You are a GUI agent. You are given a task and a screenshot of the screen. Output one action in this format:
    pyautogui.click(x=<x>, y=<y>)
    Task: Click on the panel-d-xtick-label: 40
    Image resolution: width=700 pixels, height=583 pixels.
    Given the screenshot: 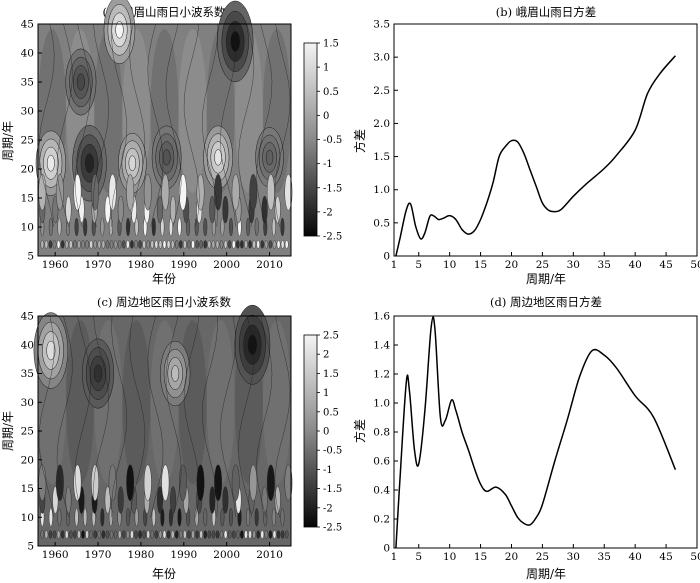 What is the action you would take?
    pyautogui.click(x=634, y=557)
    